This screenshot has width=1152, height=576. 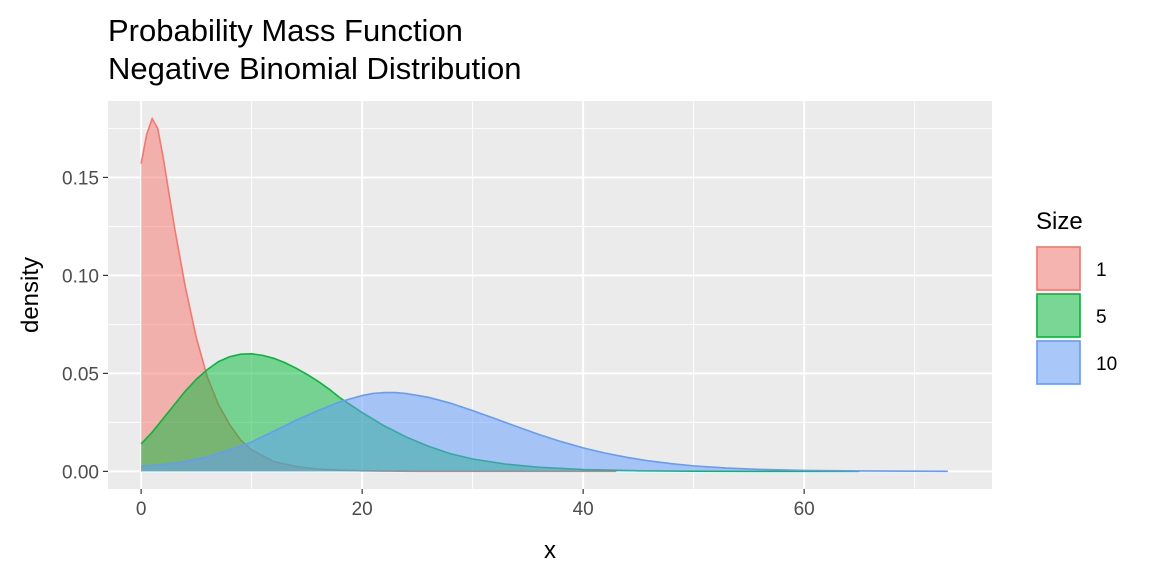 I want to click on y-axis: 0.00 0.05 0.10 0.15, so click(x=85, y=325).